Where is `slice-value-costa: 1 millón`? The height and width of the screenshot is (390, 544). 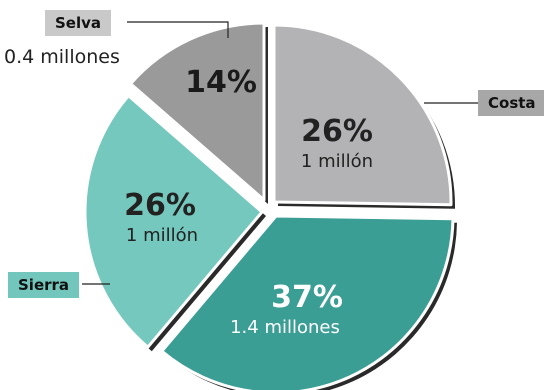 slice-value-costa: 1 millón is located at coordinates (337, 161).